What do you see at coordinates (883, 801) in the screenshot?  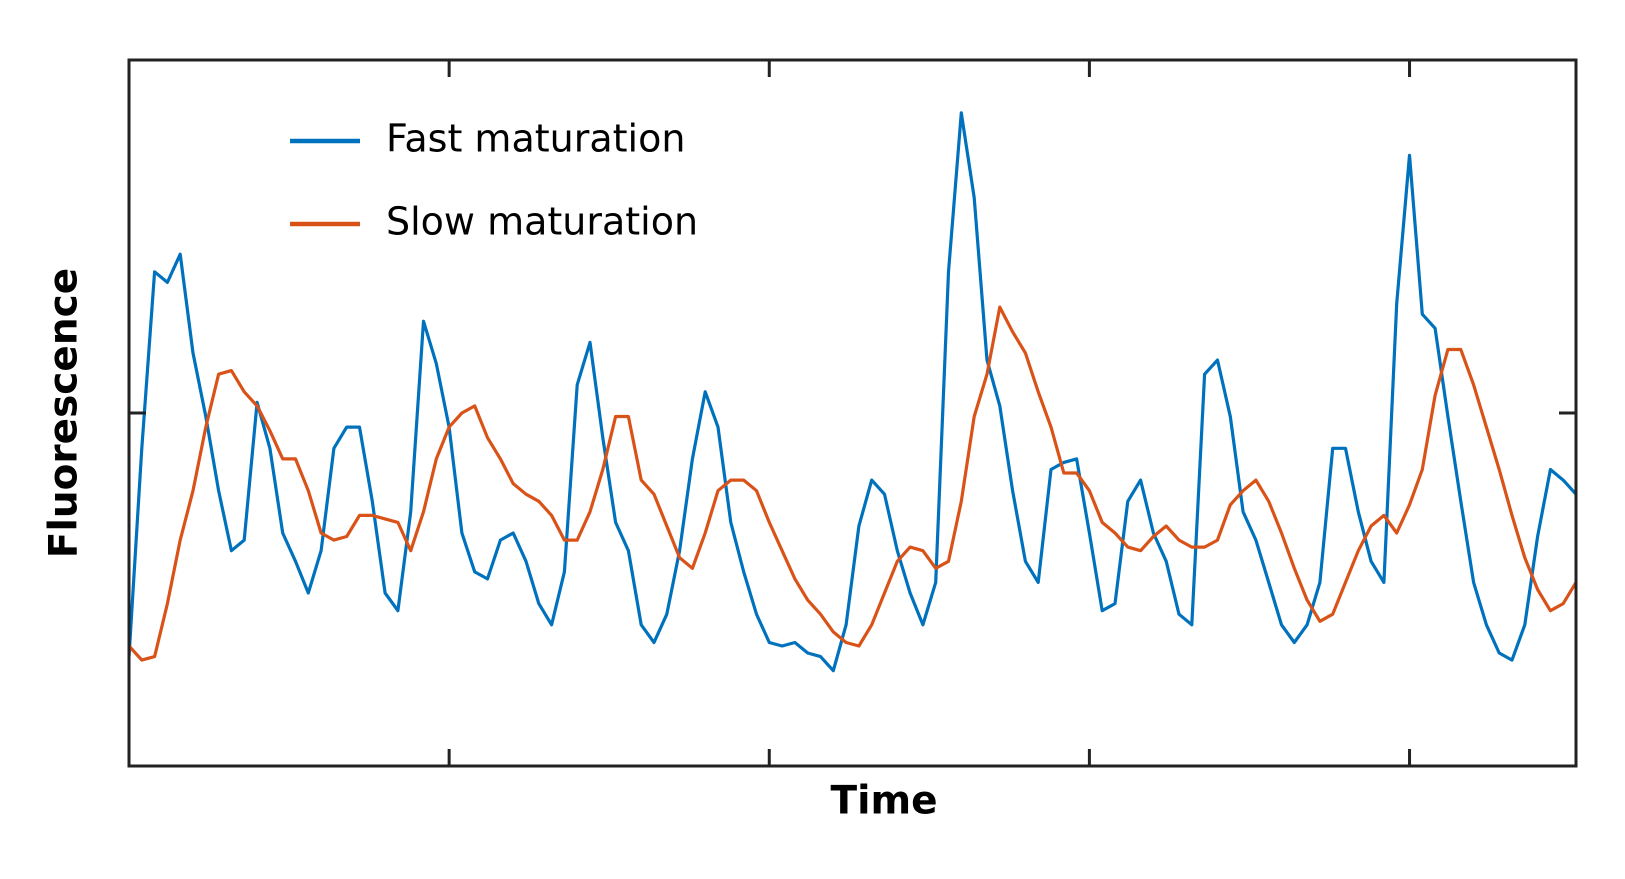 I see `x-axis-label: Time` at bounding box center [883, 801].